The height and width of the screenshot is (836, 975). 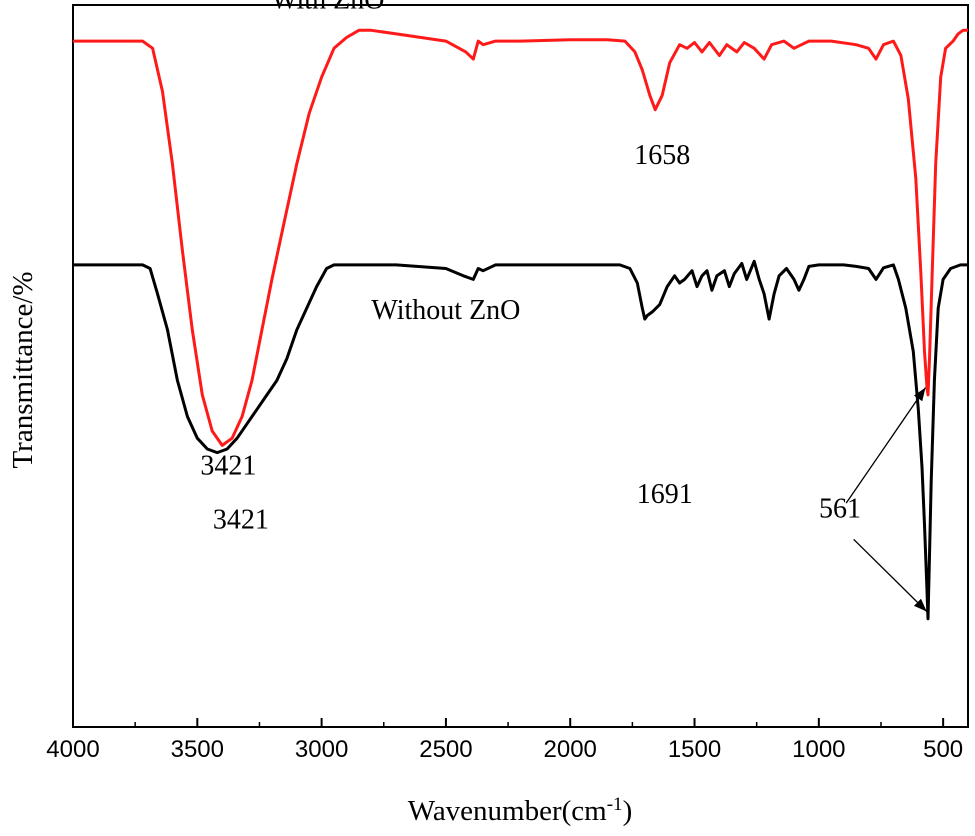 What do you see at coordinates (694, 749) in the screenshot?
I see `x-tick-label: 1500` at bounding box center [694, 749].